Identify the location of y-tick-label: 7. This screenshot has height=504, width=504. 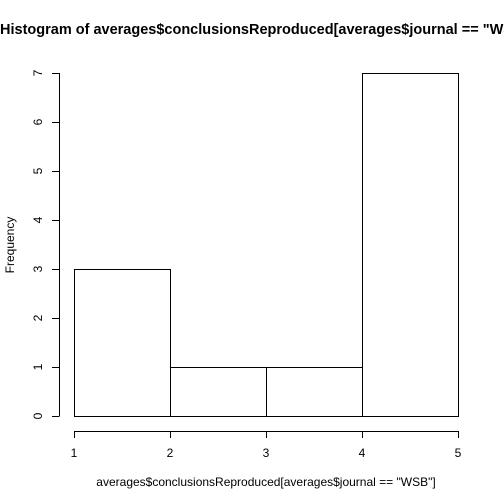
(38, 72).